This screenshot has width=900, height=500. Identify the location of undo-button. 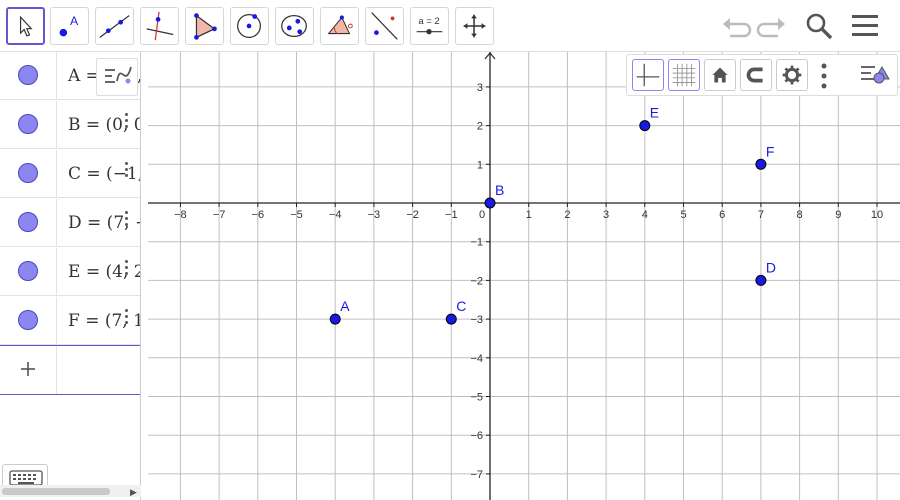
(735, 26).